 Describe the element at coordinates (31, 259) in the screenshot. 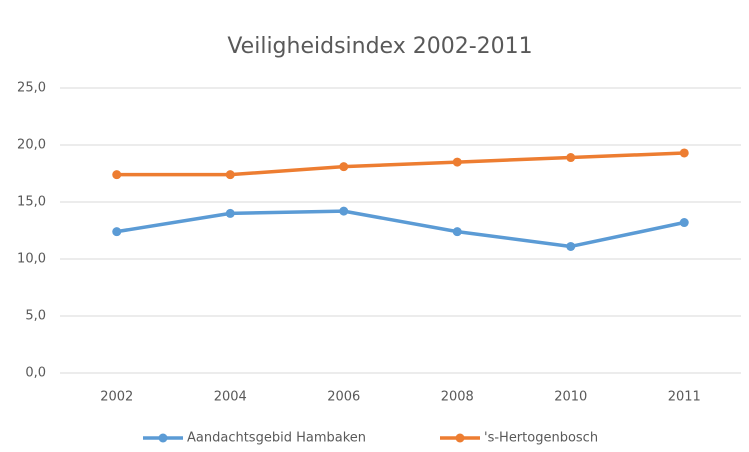

I see `y-tick-label: 10,0` at that location.